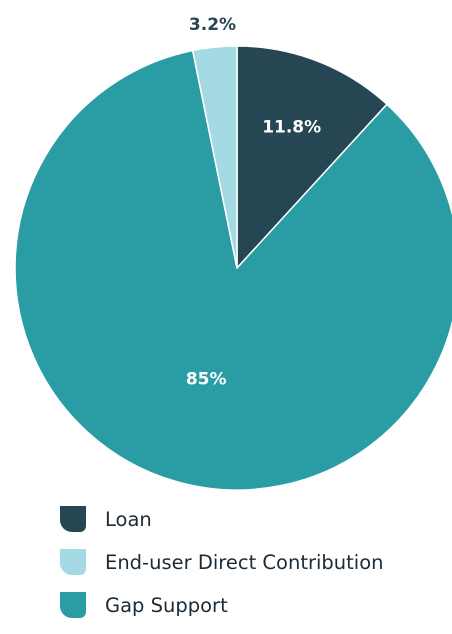  Describe the element at coordinates (312, 157) in the screenshot. I see `pie-slice-loan` at that location.